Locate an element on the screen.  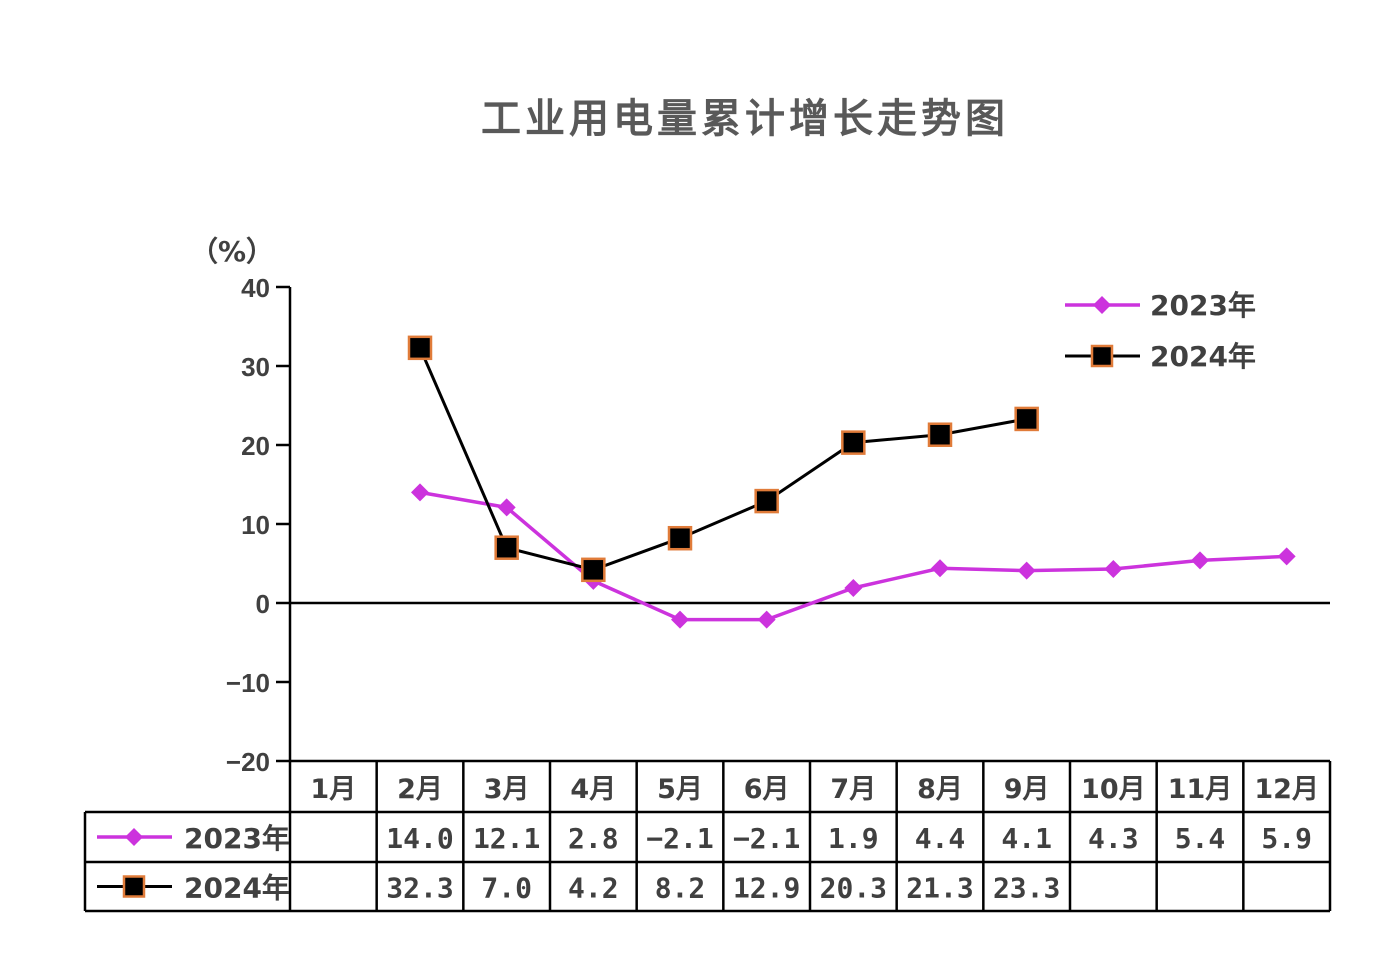
legend-label: 2023年 is located at coordinates (1203, 305).